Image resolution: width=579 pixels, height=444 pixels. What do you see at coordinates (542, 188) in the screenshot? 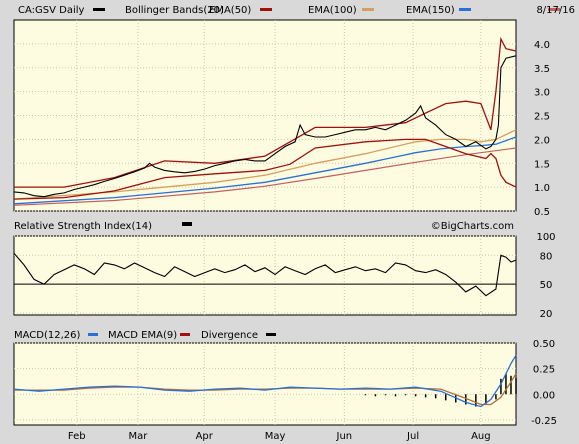
I see `price-y-tick-label: 1.0` at bounding box center [542, 188].